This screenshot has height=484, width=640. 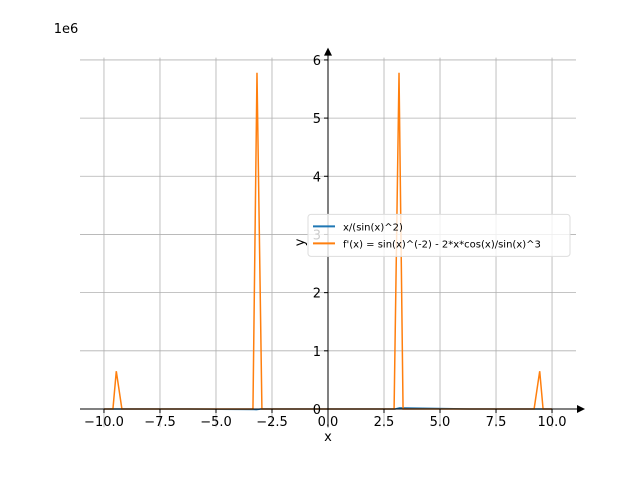 I want to click on x-axis-label: x, so click(x=328, y=437).